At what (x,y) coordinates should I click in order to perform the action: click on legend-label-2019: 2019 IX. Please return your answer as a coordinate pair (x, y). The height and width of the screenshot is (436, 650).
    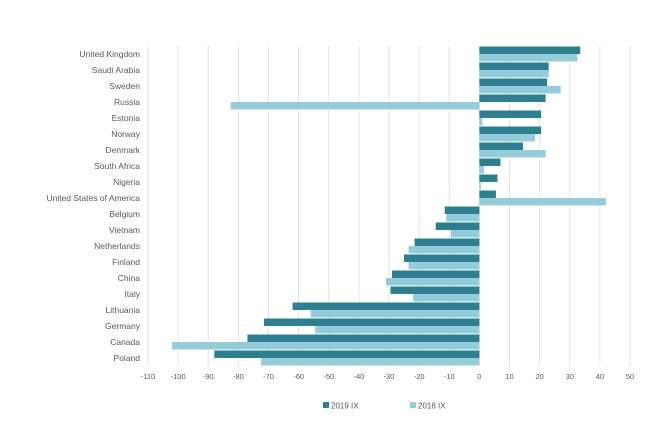
    Looking at the image, I should click on (345, 406).